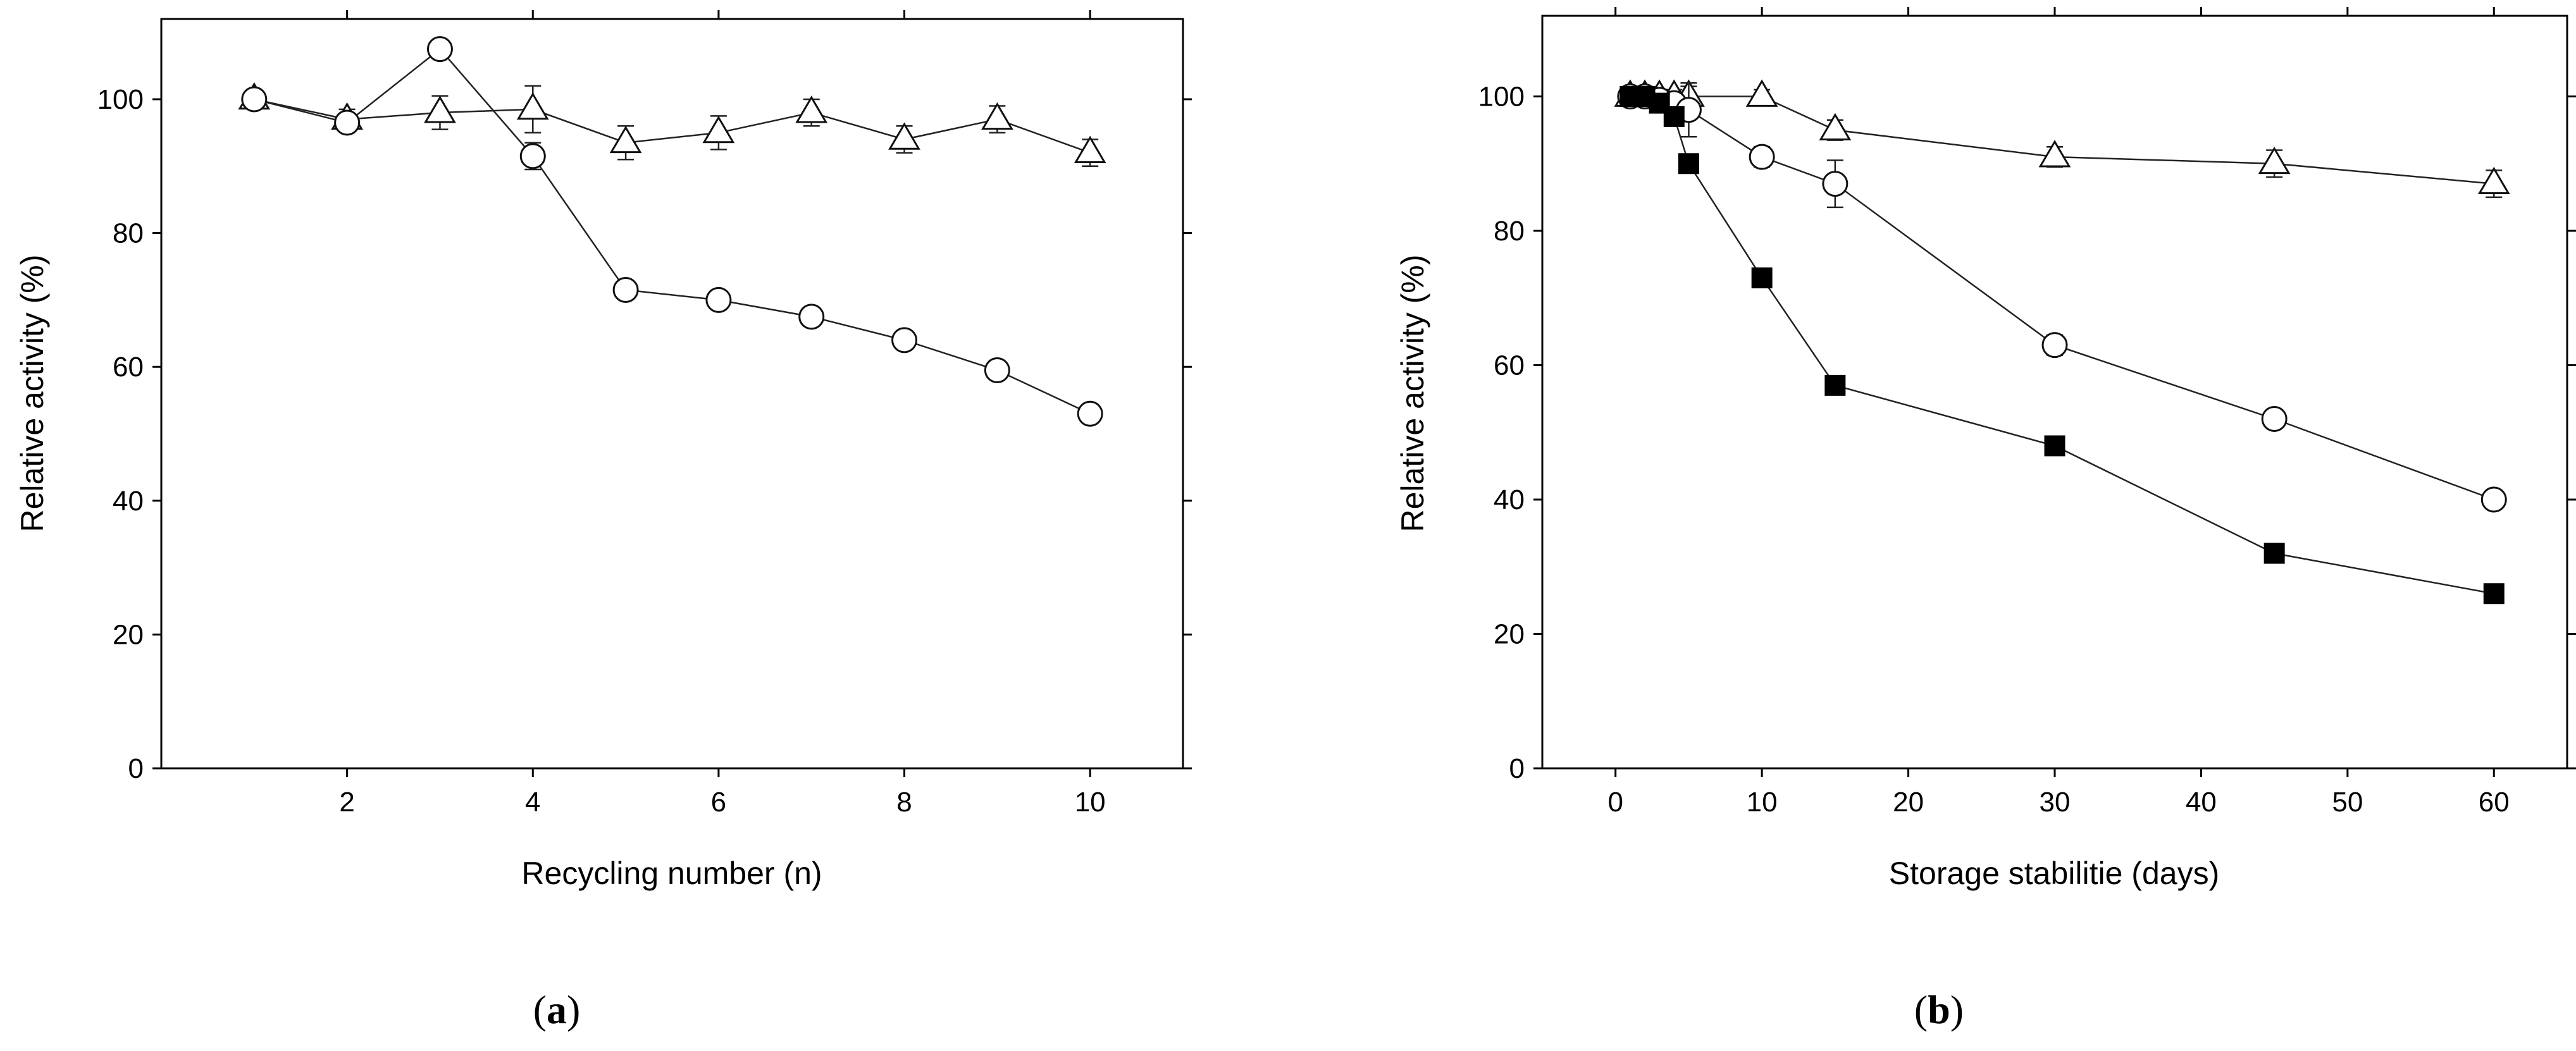 The width and height of the screenshot is (2576, 1051). What do you see at coordinates (1908, 802) in the screenshot?
I see `x-tick-label: 20` at bounding box center [1908, 802].